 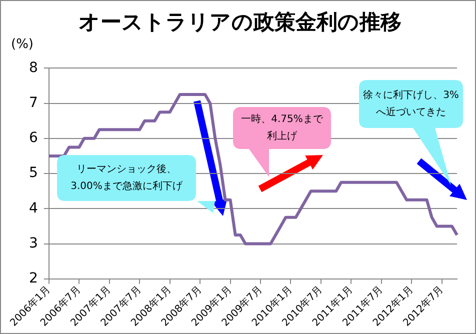 I want to click on annotation: 一時、4.75%まで利上げ, so click(x=282, y=128).